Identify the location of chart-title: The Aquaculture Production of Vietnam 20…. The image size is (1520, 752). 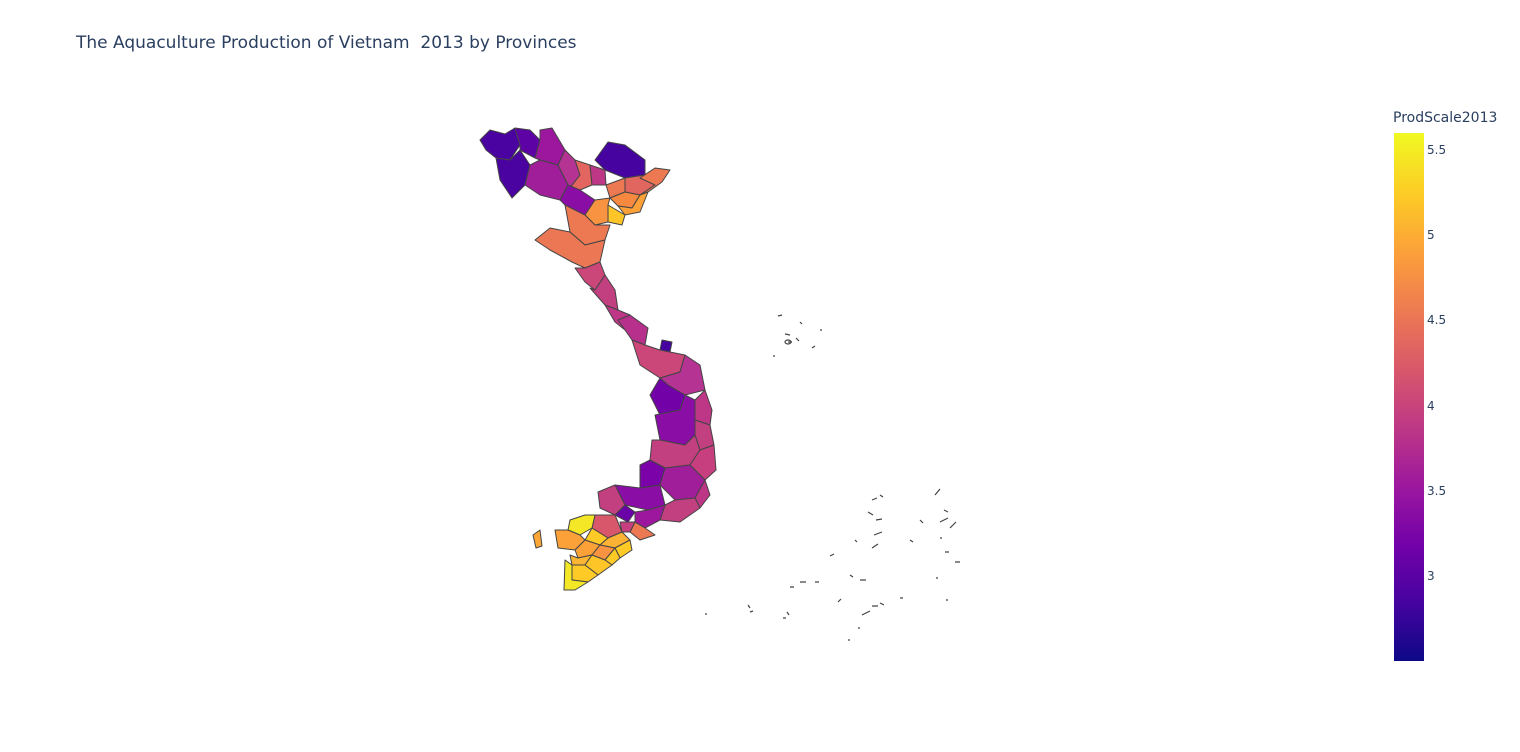
(326, 43).